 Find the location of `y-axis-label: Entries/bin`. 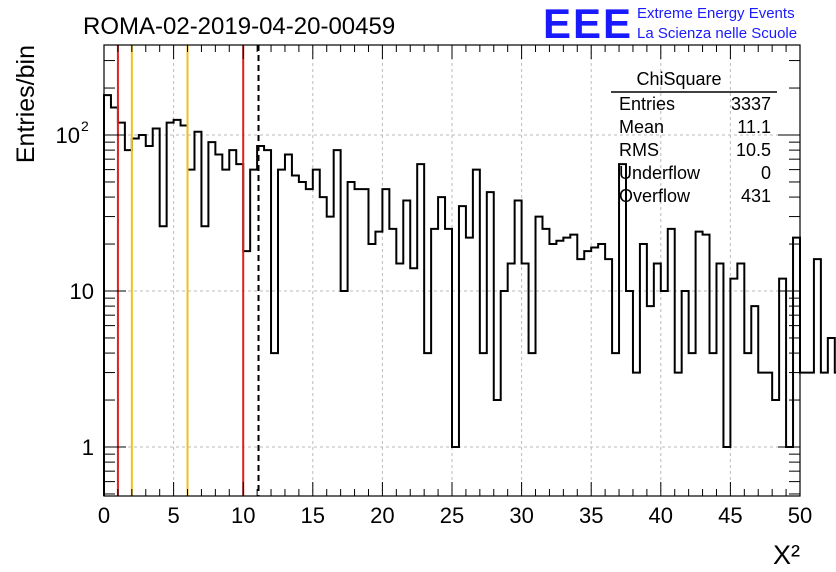

y-axis-label: Entries/bin is located at coordinates (26, 104).